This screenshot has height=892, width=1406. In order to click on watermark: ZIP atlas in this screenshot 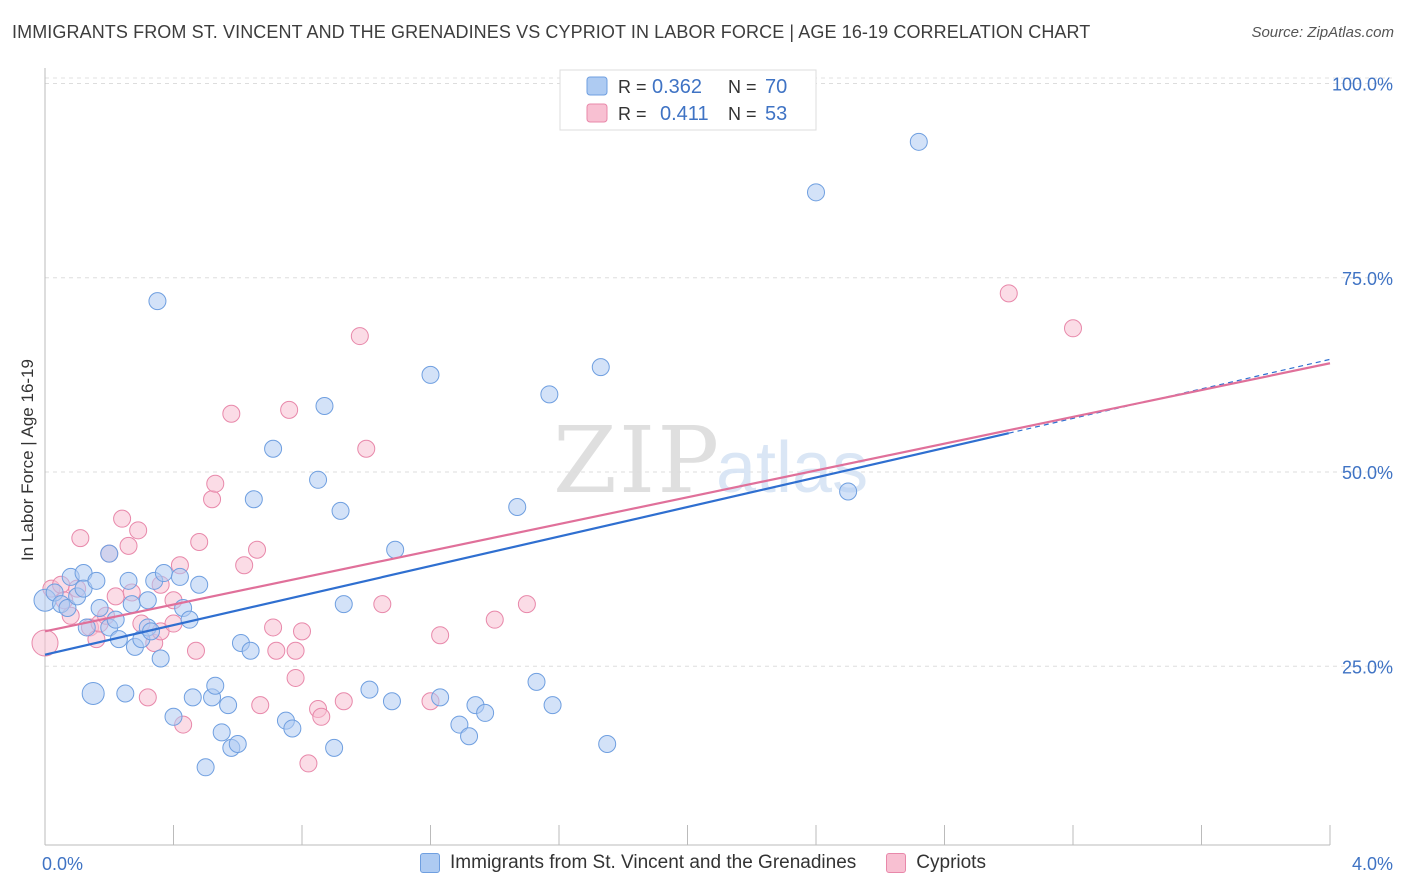, I will do `click(710, 460)`.